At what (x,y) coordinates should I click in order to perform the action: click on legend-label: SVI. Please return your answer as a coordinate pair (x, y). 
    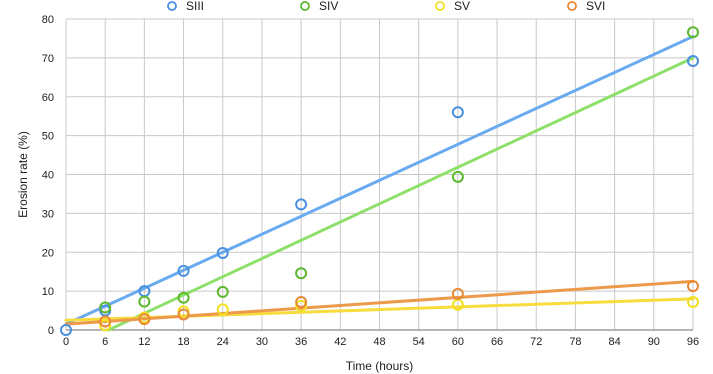
    Looking at the image, I should click on (595, 6).